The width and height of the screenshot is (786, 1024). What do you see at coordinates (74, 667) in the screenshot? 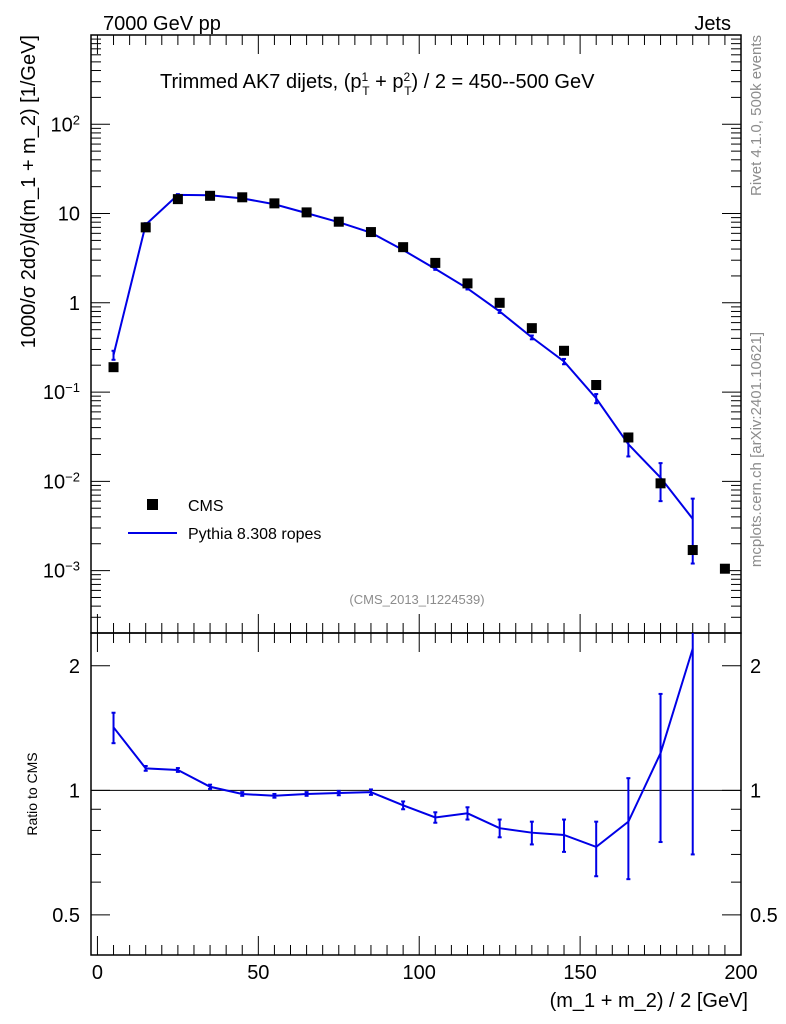
I see `ratio-ytick-label-left: 2` at bounding box center [74, 667].